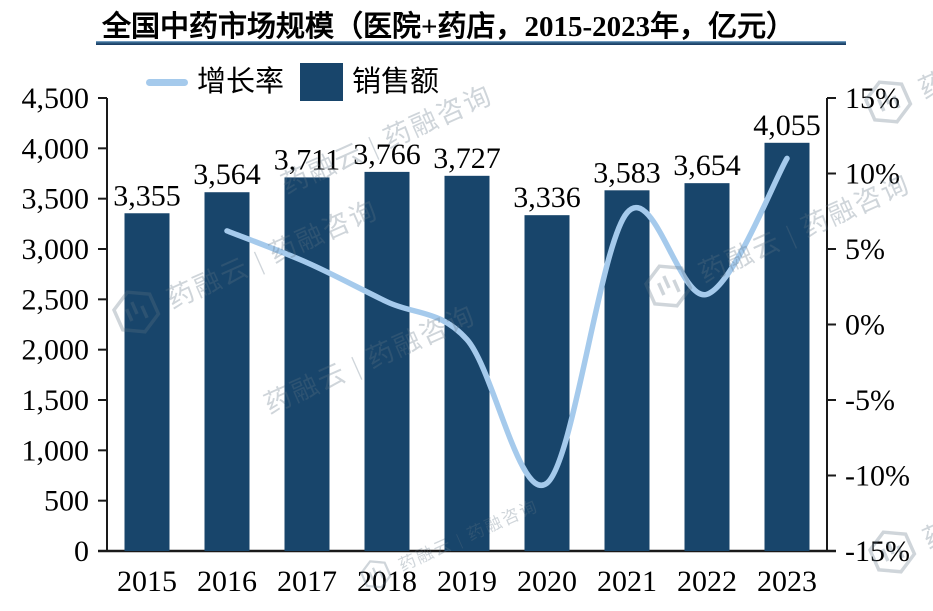 Image resolution: width=933 pixels, height=611 pixels. I want to click on left-axis-label: 2,500, so click(56, 299).